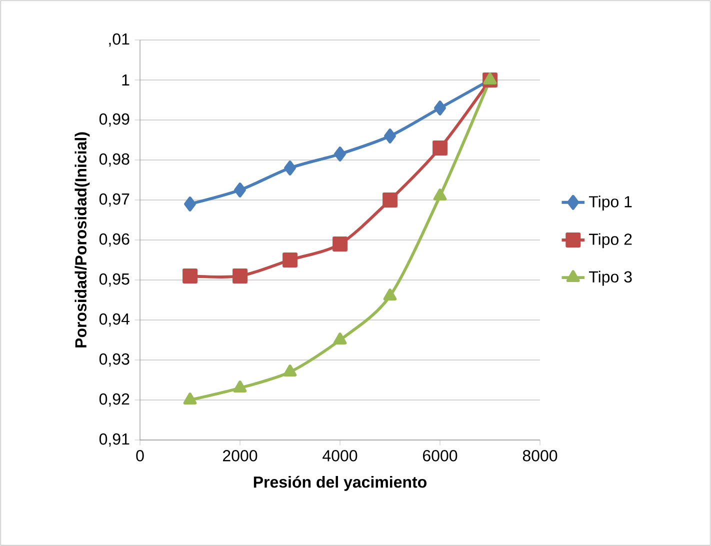 The image size is (711, 546). What do you see at coordinates (82, 240) in the screenshot?
I see `y-axis-title: Porosidad/Porosidad(Inicial)` at bounding box center [82, 240].